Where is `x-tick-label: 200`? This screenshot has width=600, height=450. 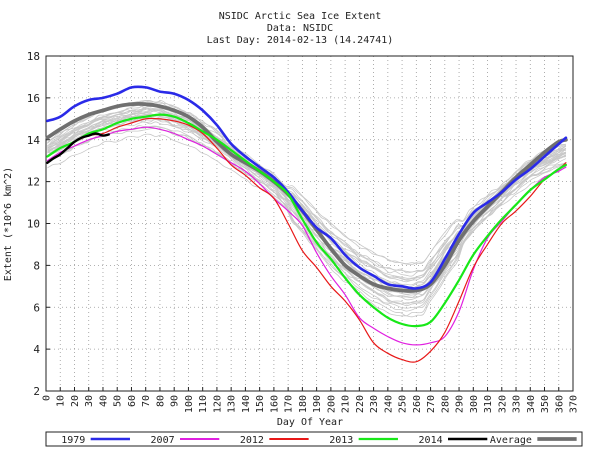 x-tick-label: 200 is located at coordinates (331, 404).